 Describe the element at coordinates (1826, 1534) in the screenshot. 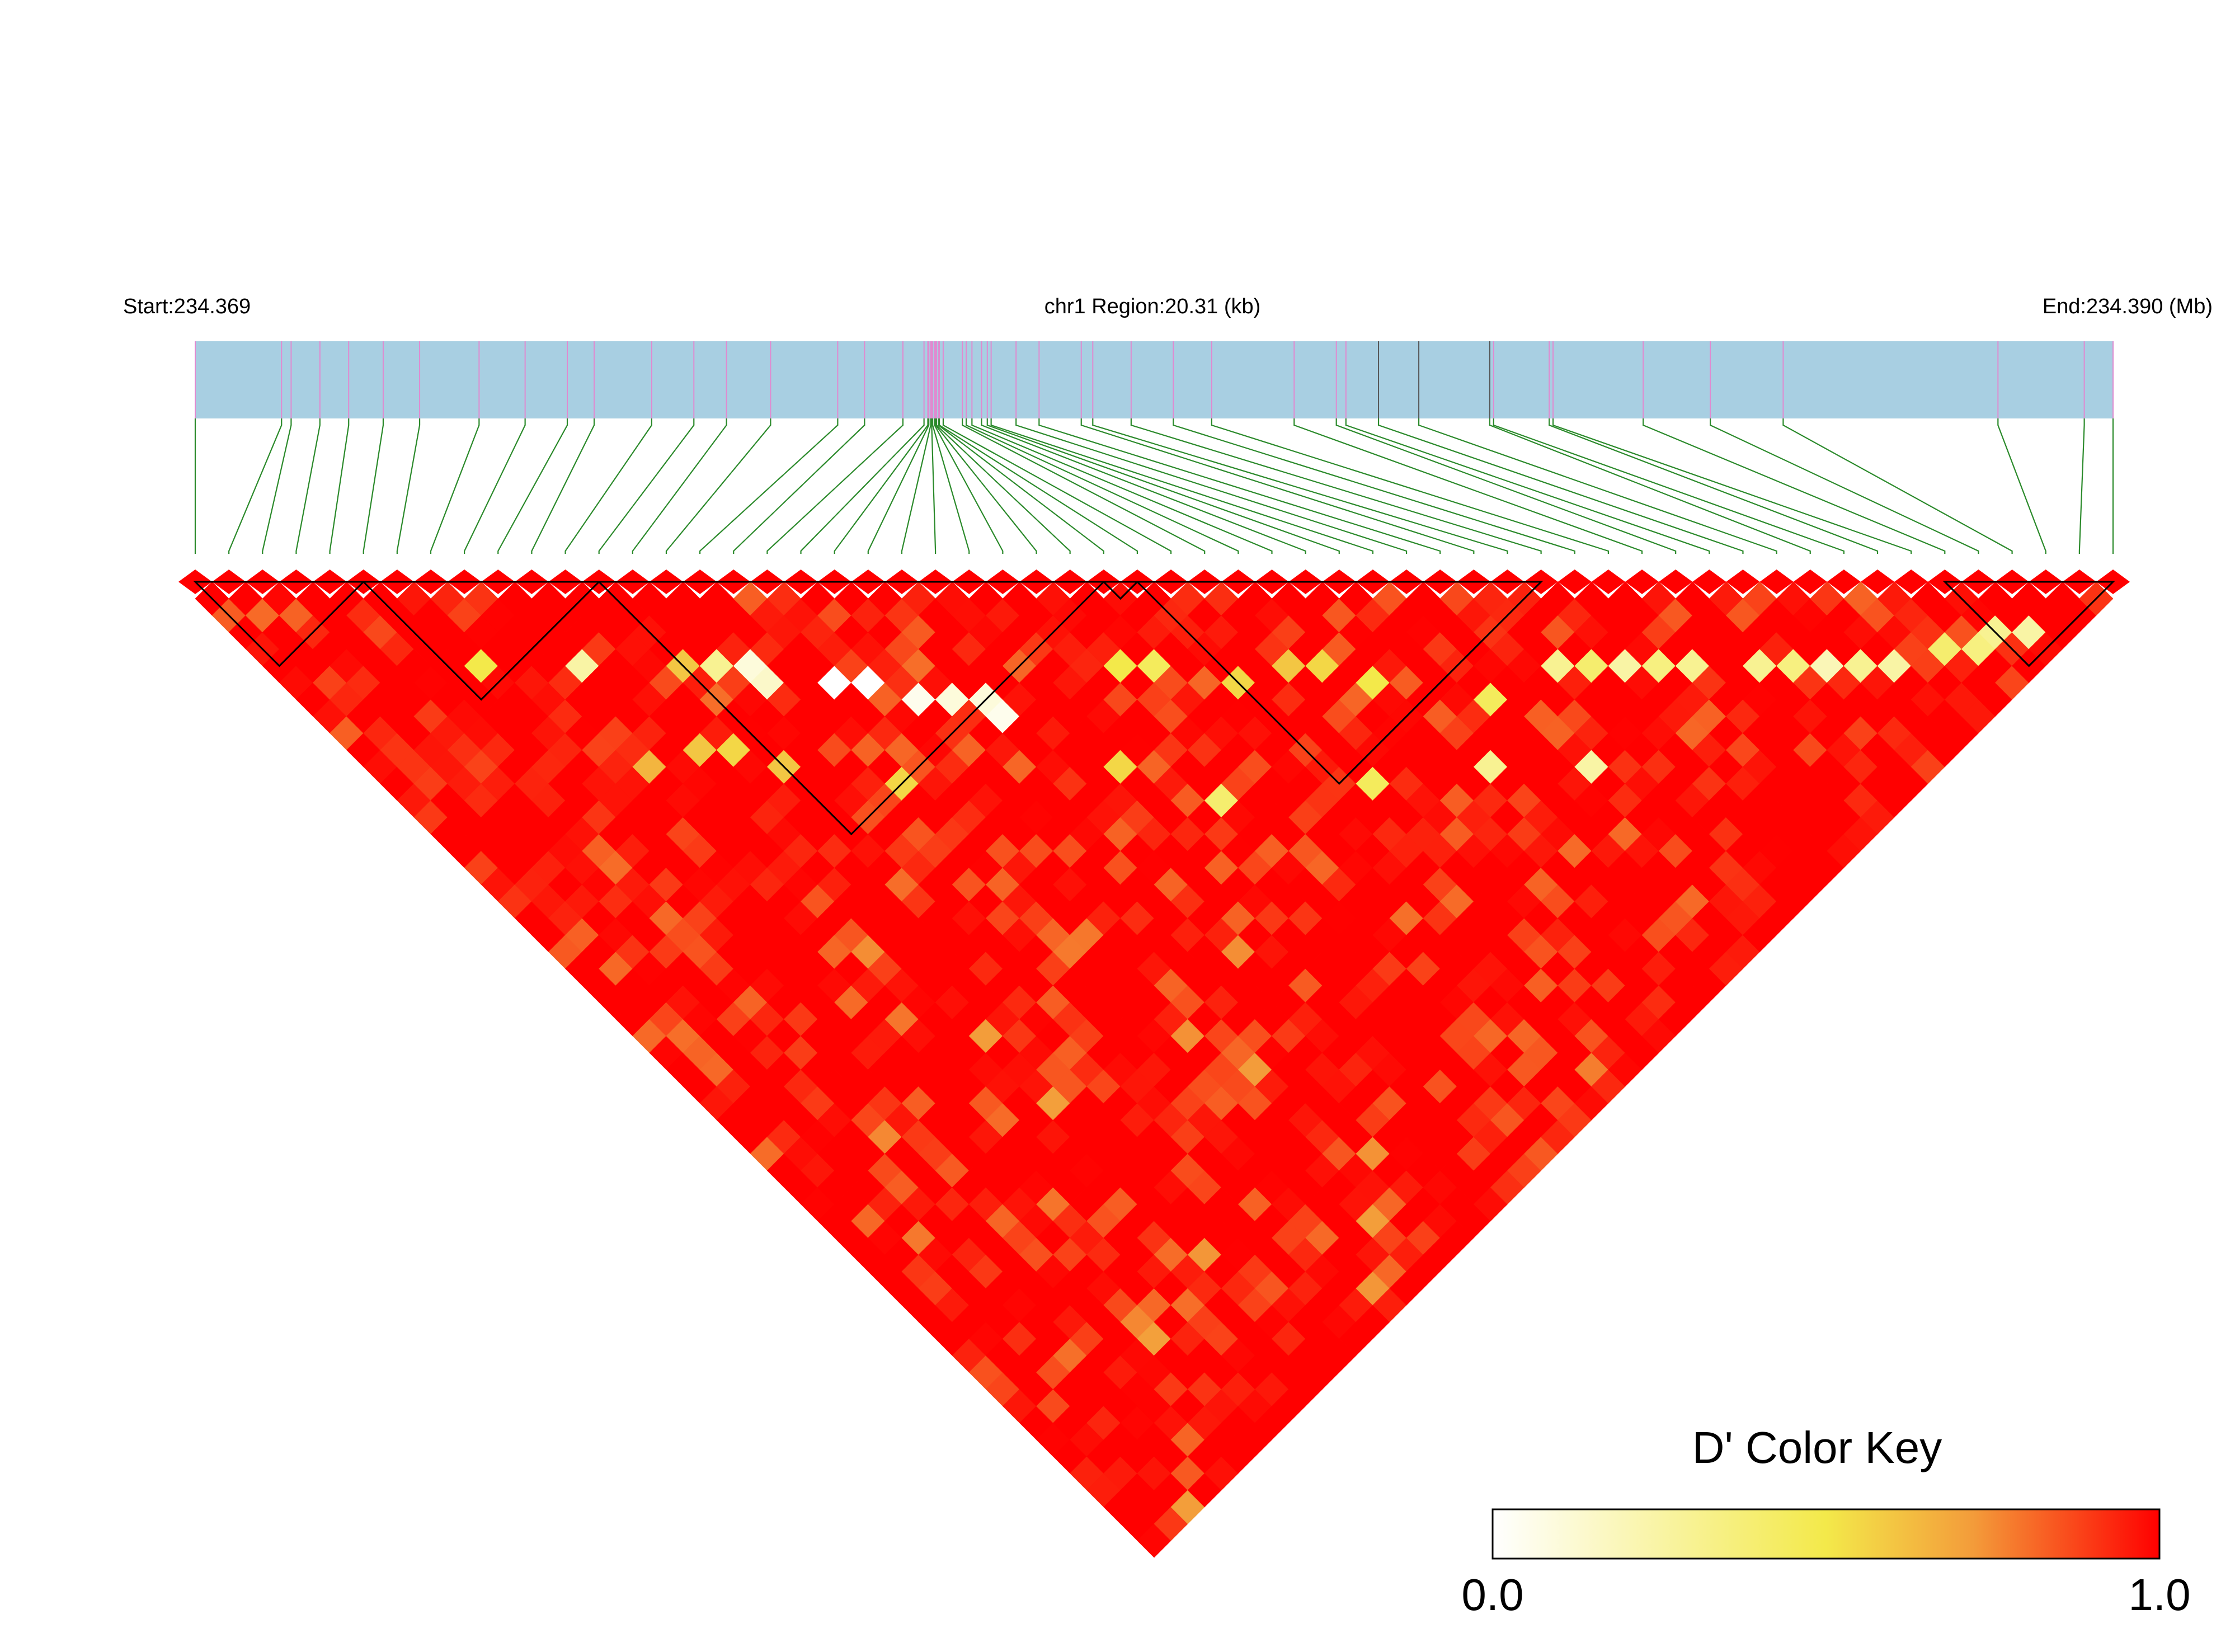

I see `color-key-bar` at that location.